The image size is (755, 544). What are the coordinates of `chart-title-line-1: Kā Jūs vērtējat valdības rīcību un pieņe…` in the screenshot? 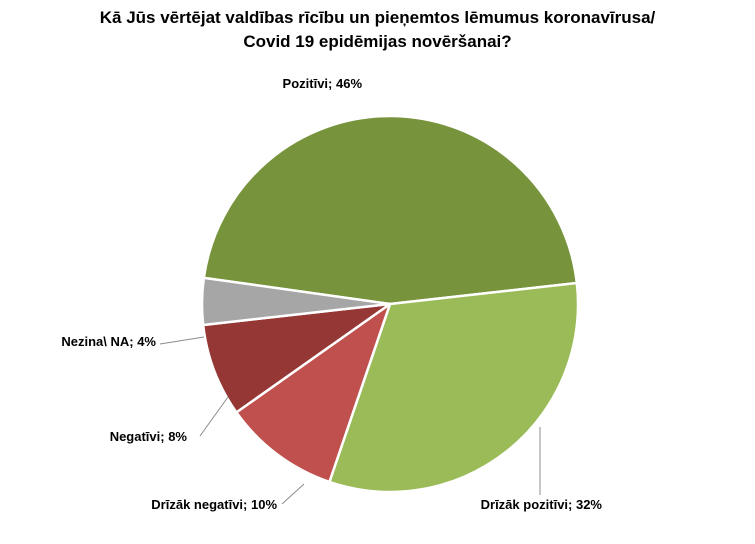 It's located at (377, 17).